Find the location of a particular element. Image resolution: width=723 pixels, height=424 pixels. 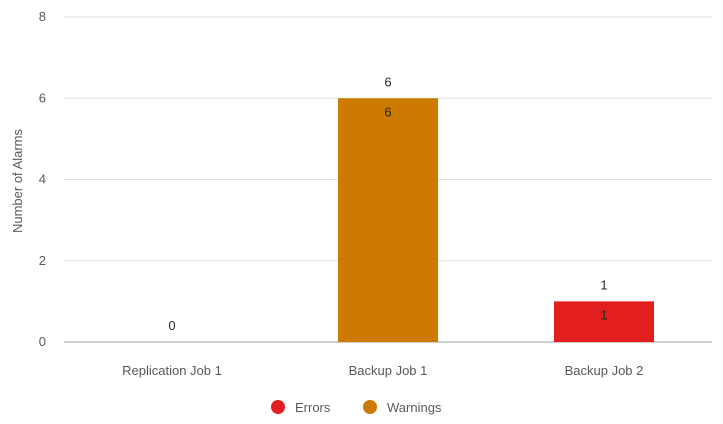

legend-item-errors: Errors is located at coordinates (301, 407).